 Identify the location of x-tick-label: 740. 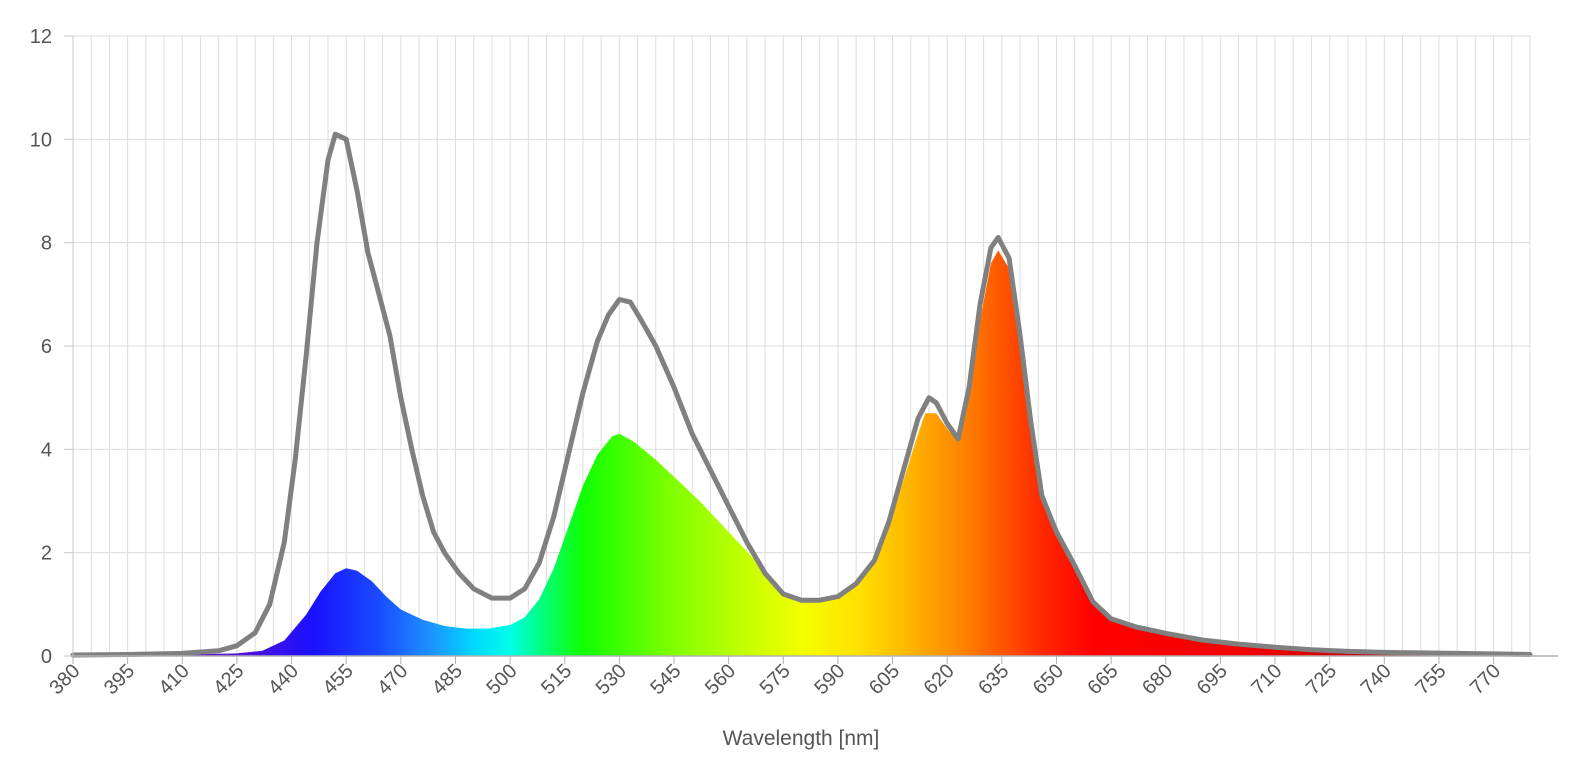
(1376, 679).